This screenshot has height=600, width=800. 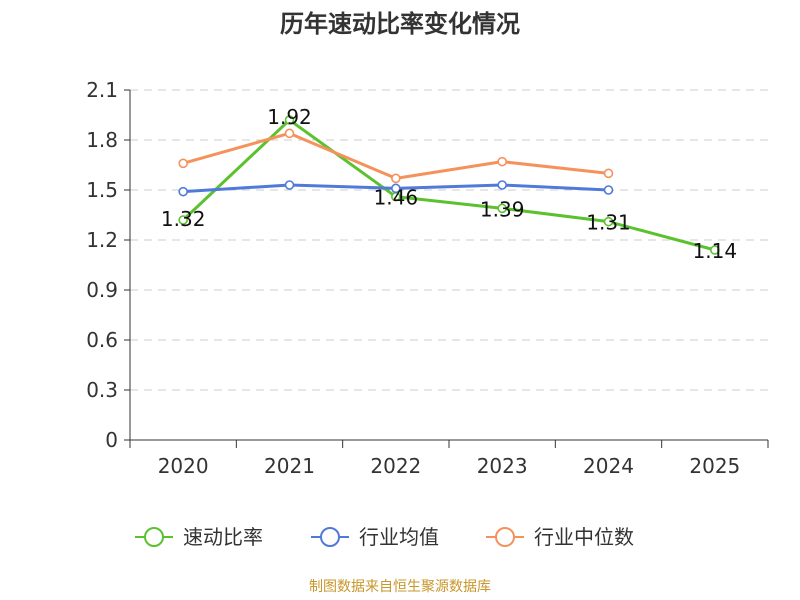 I want to click on data-label-2020: 1.32, so click(x=183, y=219).